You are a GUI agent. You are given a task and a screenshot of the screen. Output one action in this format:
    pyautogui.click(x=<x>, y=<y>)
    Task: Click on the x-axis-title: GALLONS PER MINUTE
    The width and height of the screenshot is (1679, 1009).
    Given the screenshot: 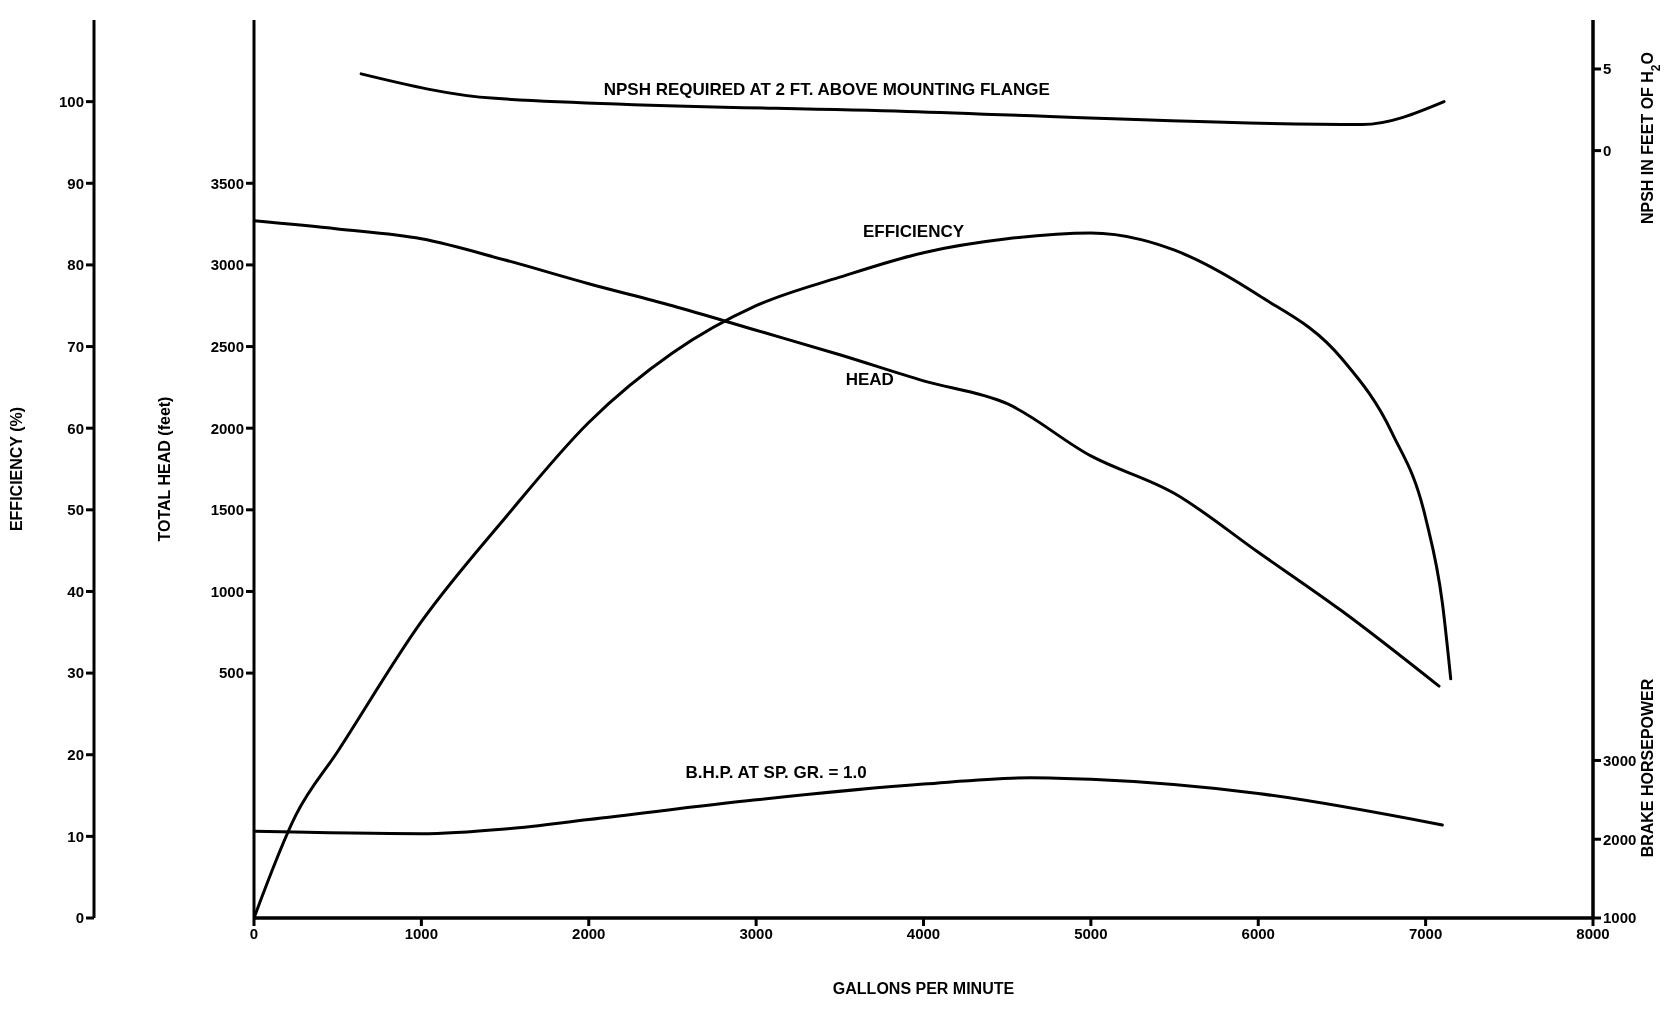 What is the action you would take?
    pyautogui.click(x=923, y=988)
    